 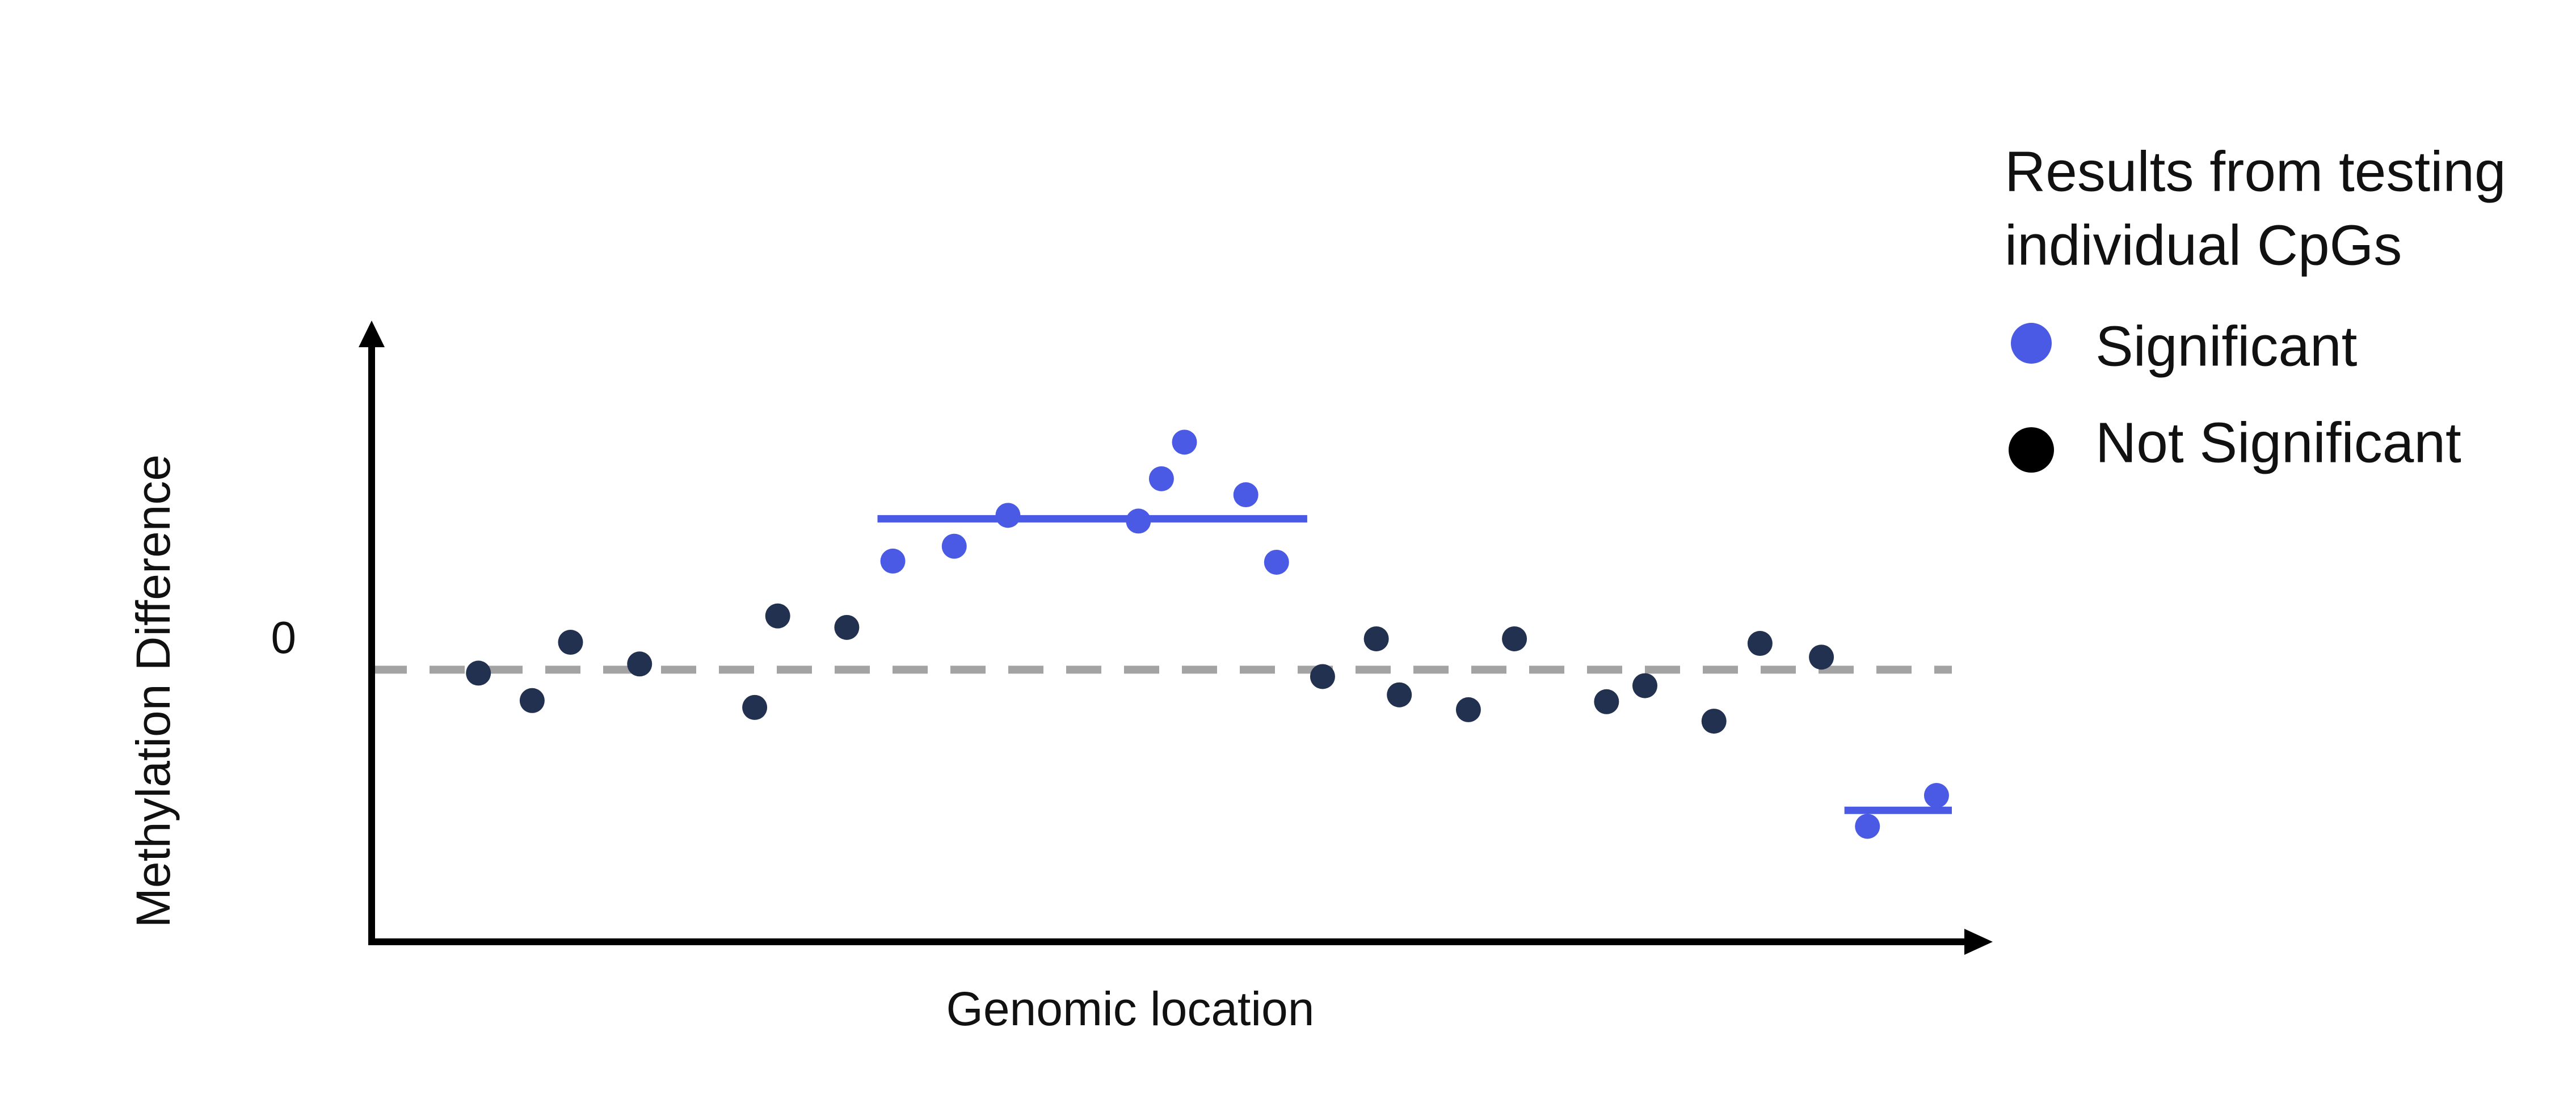 I want to click on legend-significant-marker, so click(x=2032, y=343).